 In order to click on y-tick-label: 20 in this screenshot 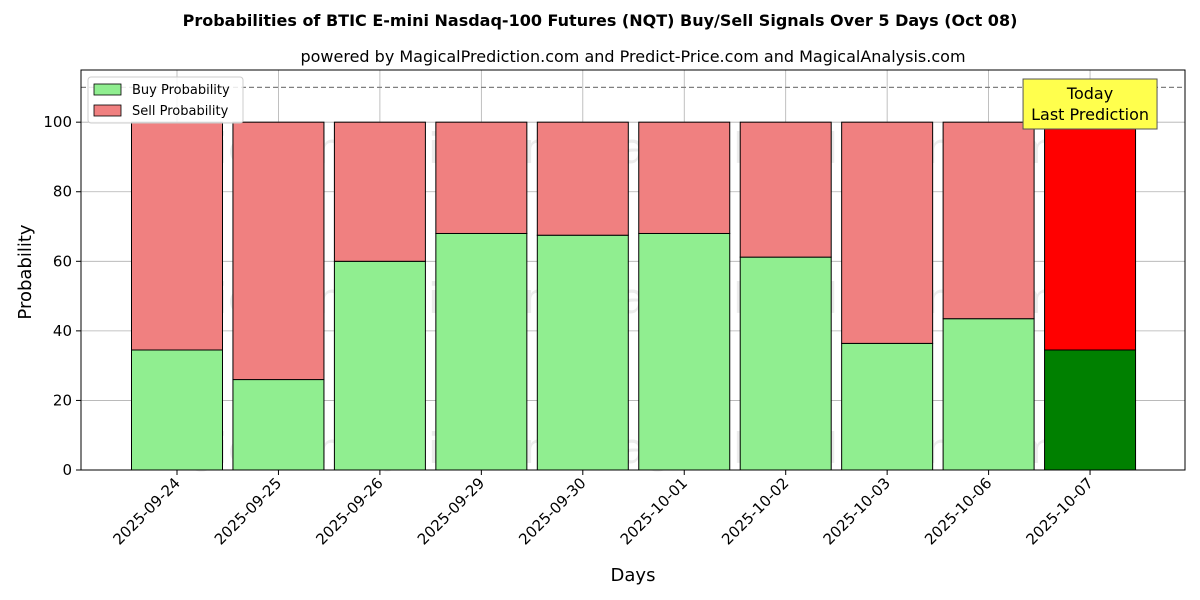, I will do `click(62, 400)`.